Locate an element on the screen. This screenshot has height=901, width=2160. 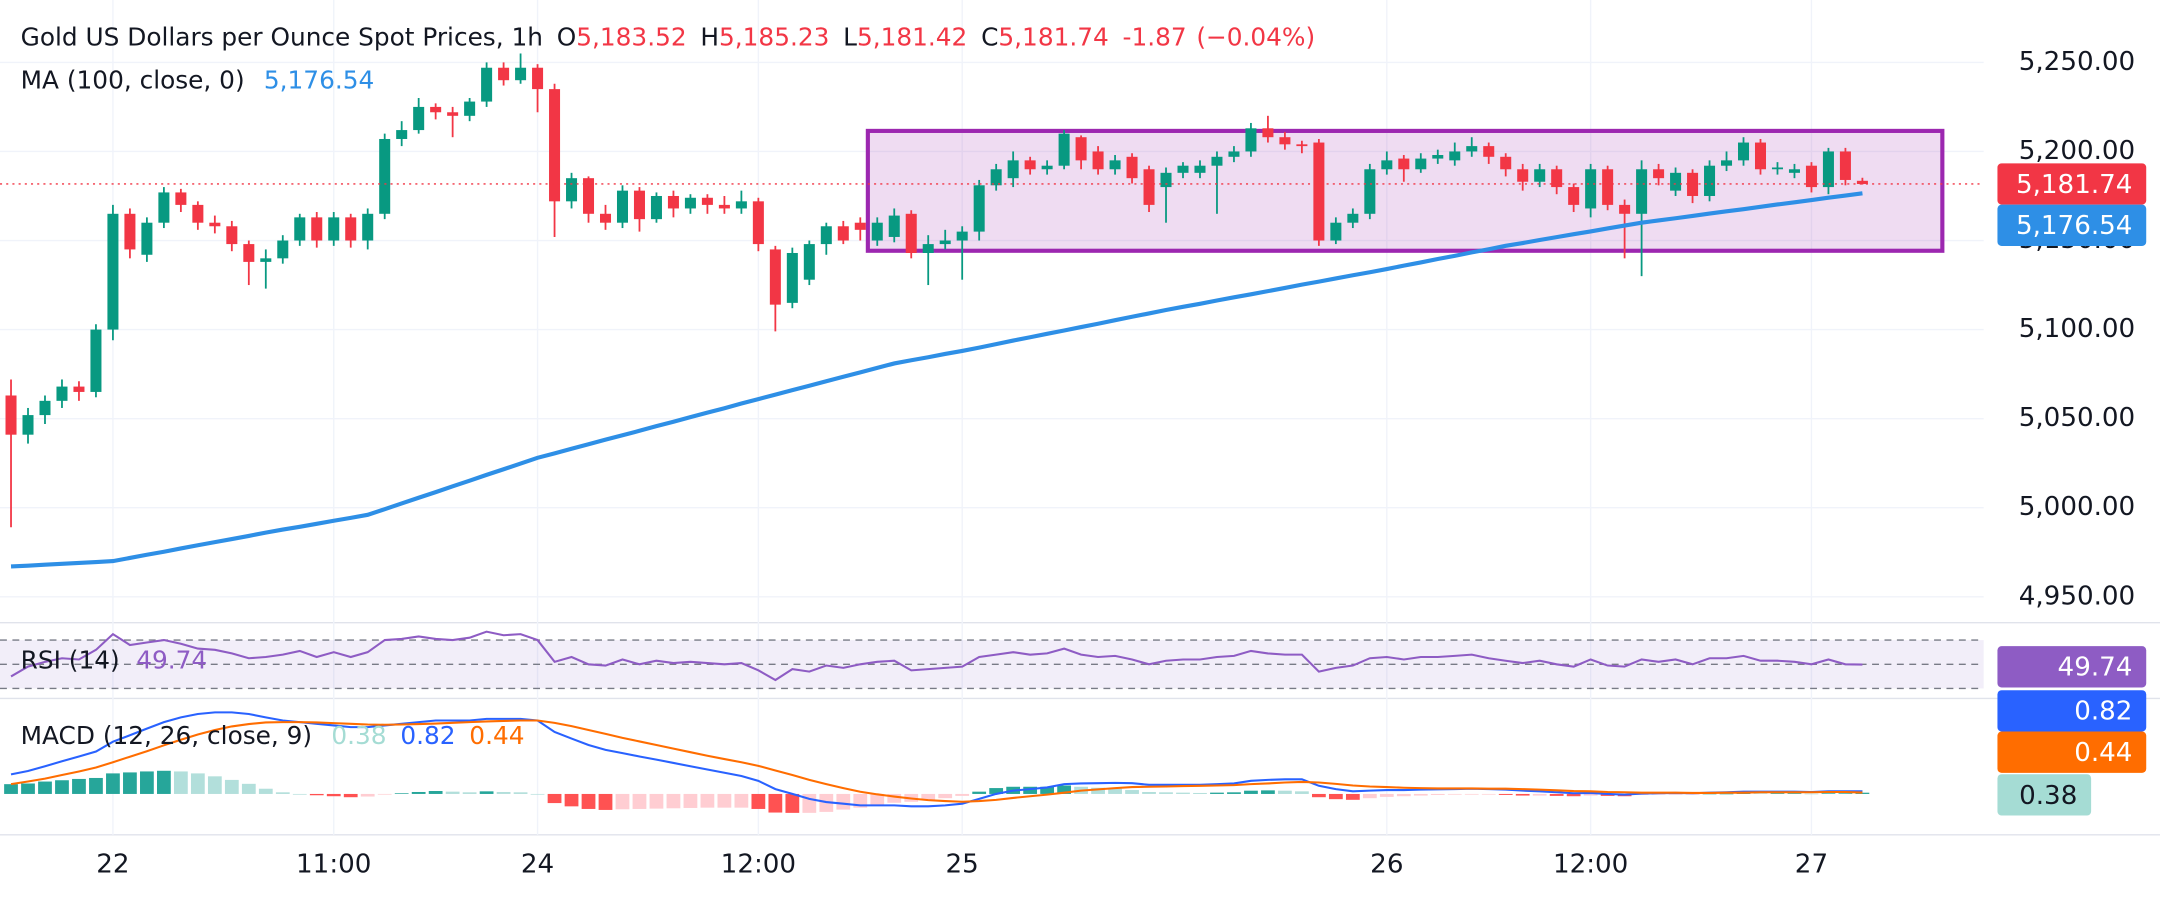
ma-name: MA (100, close, 0) is located at coordinates (133, 79).